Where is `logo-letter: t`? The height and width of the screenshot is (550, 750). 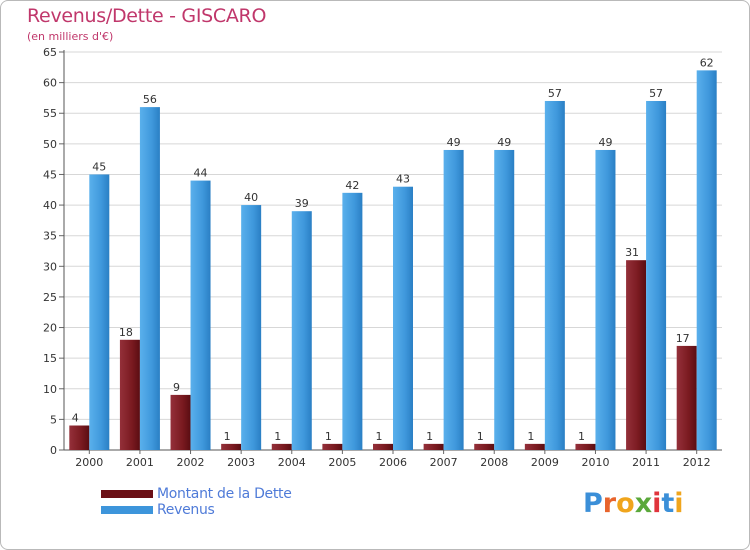 logo-letter: t is located at coordinates (668, 503).